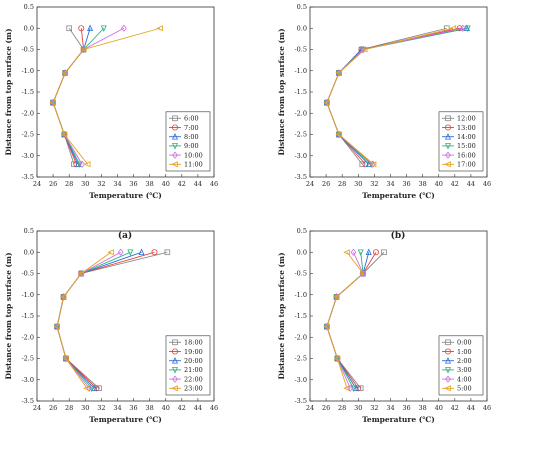  I want to click on legend-label: 15:00, so click(466, 146).